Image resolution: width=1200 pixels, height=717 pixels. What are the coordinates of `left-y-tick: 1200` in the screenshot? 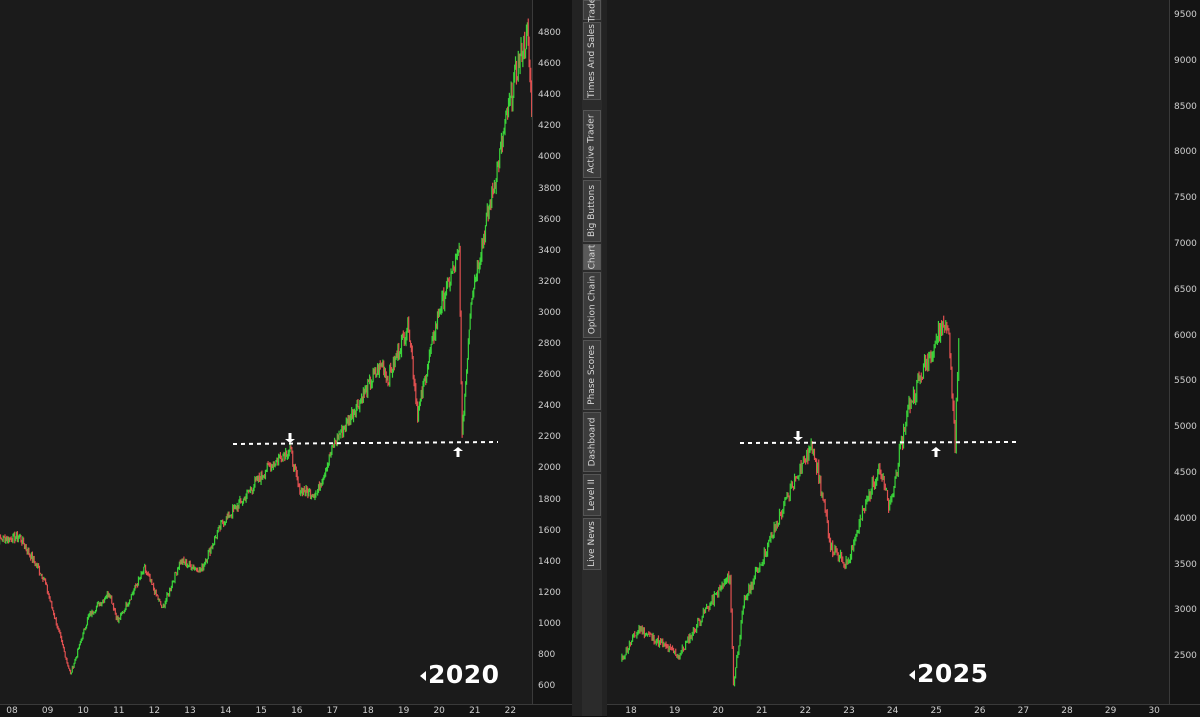 It's located at (549, 592).